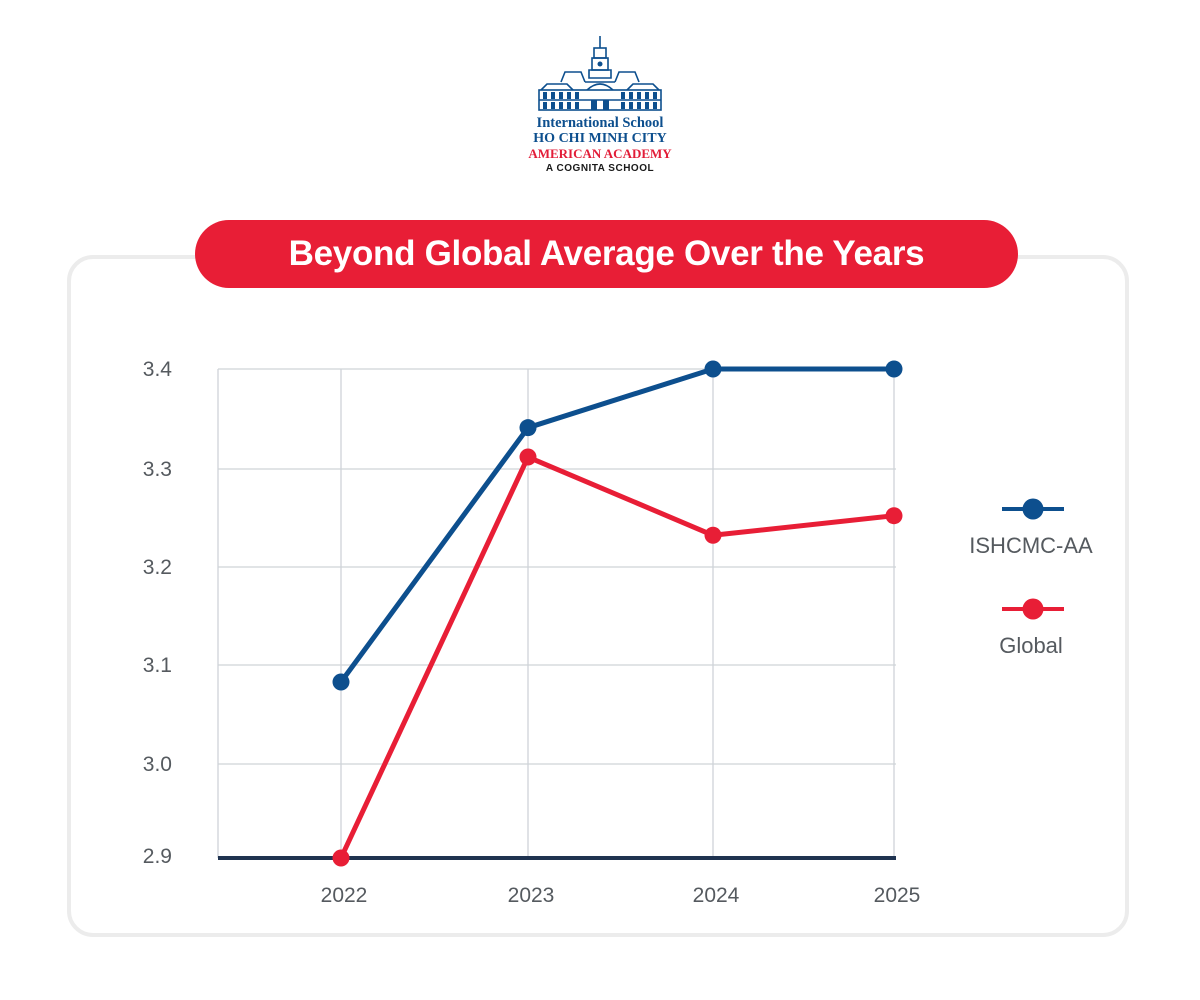 Image resolution: width=1200 pixels, height=1000 pixels. Describe the element at coordinates (531, 895) in the screenshot. I see `x-tick-label: 2023` at that location.